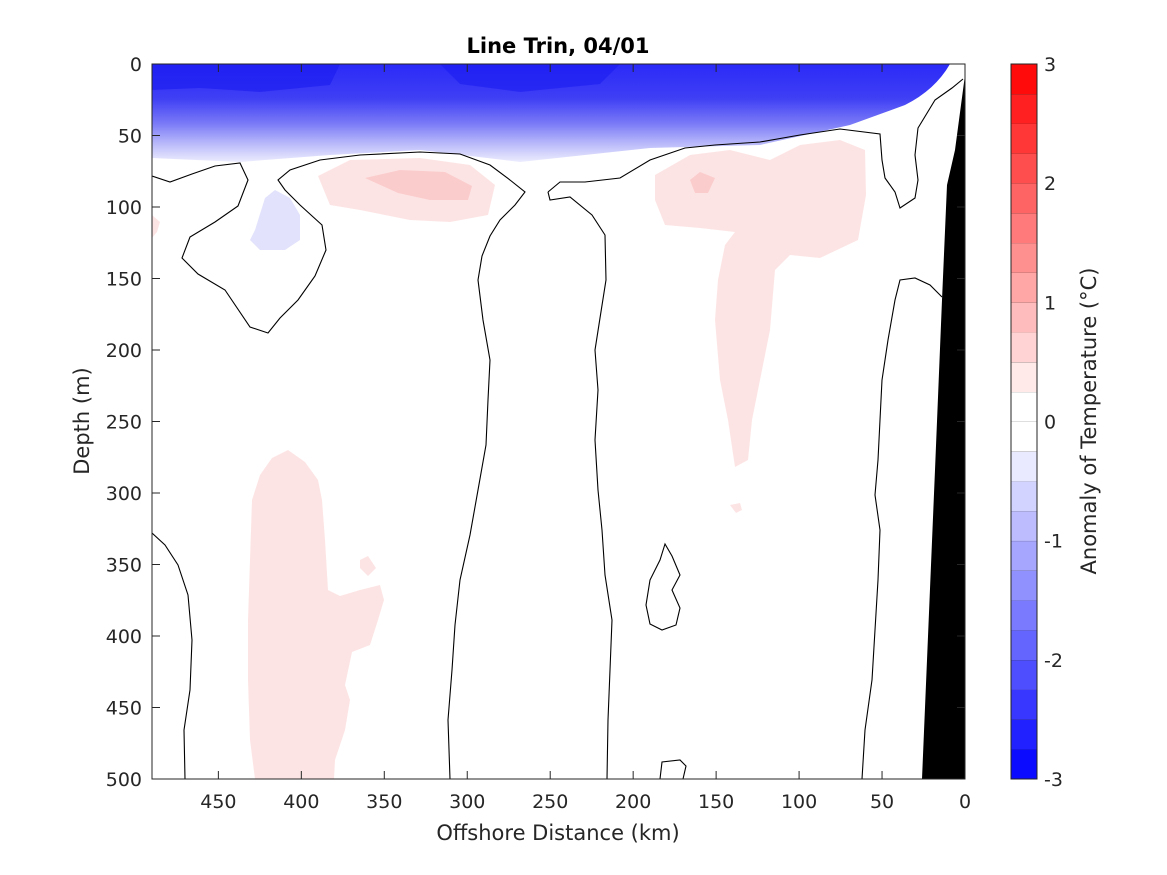  I want to click on colorbar-ticks: -3 -2 -1 0 1 2 3, so click(1053, 422).